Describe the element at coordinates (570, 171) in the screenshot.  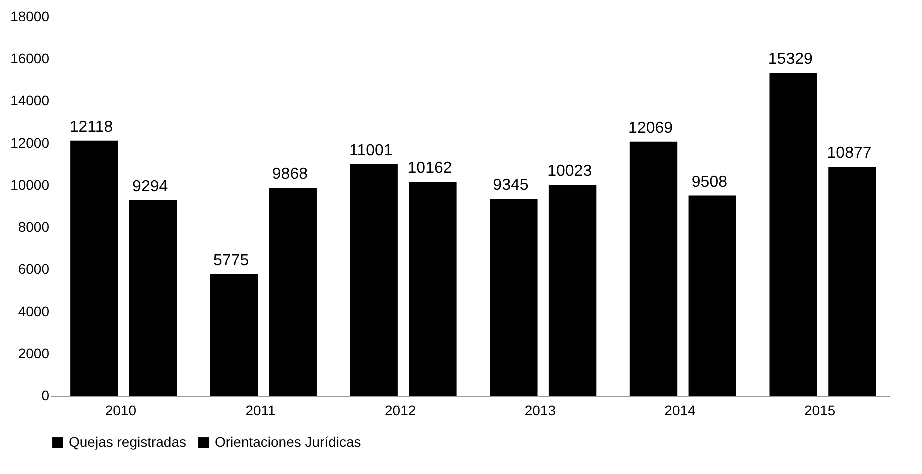
I see `data-label: 10023` at that location.